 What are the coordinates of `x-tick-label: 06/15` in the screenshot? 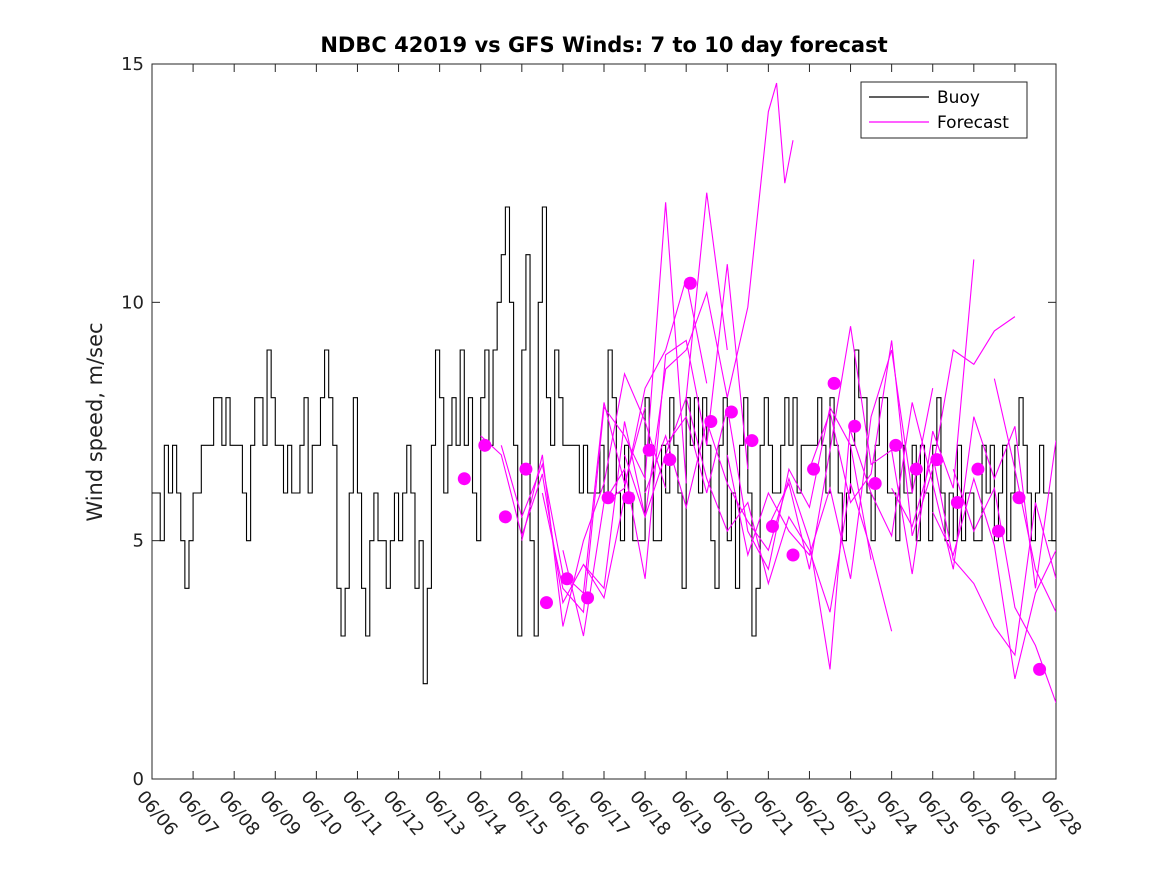 It's located at (526, 813).